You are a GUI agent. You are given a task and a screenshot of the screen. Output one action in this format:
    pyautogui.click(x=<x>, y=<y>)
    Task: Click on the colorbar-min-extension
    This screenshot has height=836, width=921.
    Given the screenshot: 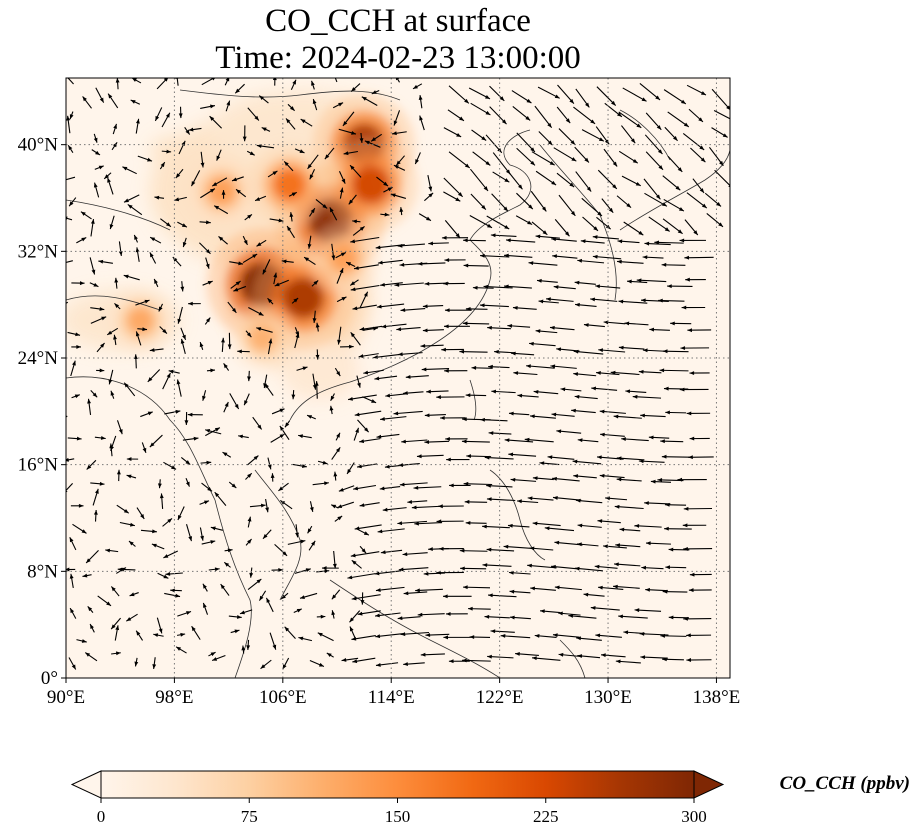 What is the action you would take?
    pyautogui.click(x=86, y=784)
    